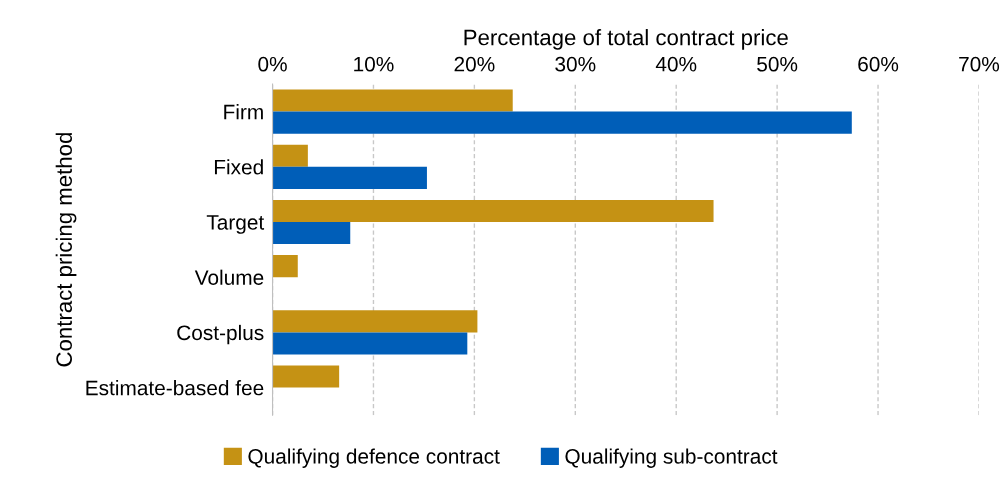 The width and height of the screenshot is (1002, 480). Describe the element at coordinates (175, 388) in the screenshot. I see `y-tick-label: Estimate-based fee` at that location.